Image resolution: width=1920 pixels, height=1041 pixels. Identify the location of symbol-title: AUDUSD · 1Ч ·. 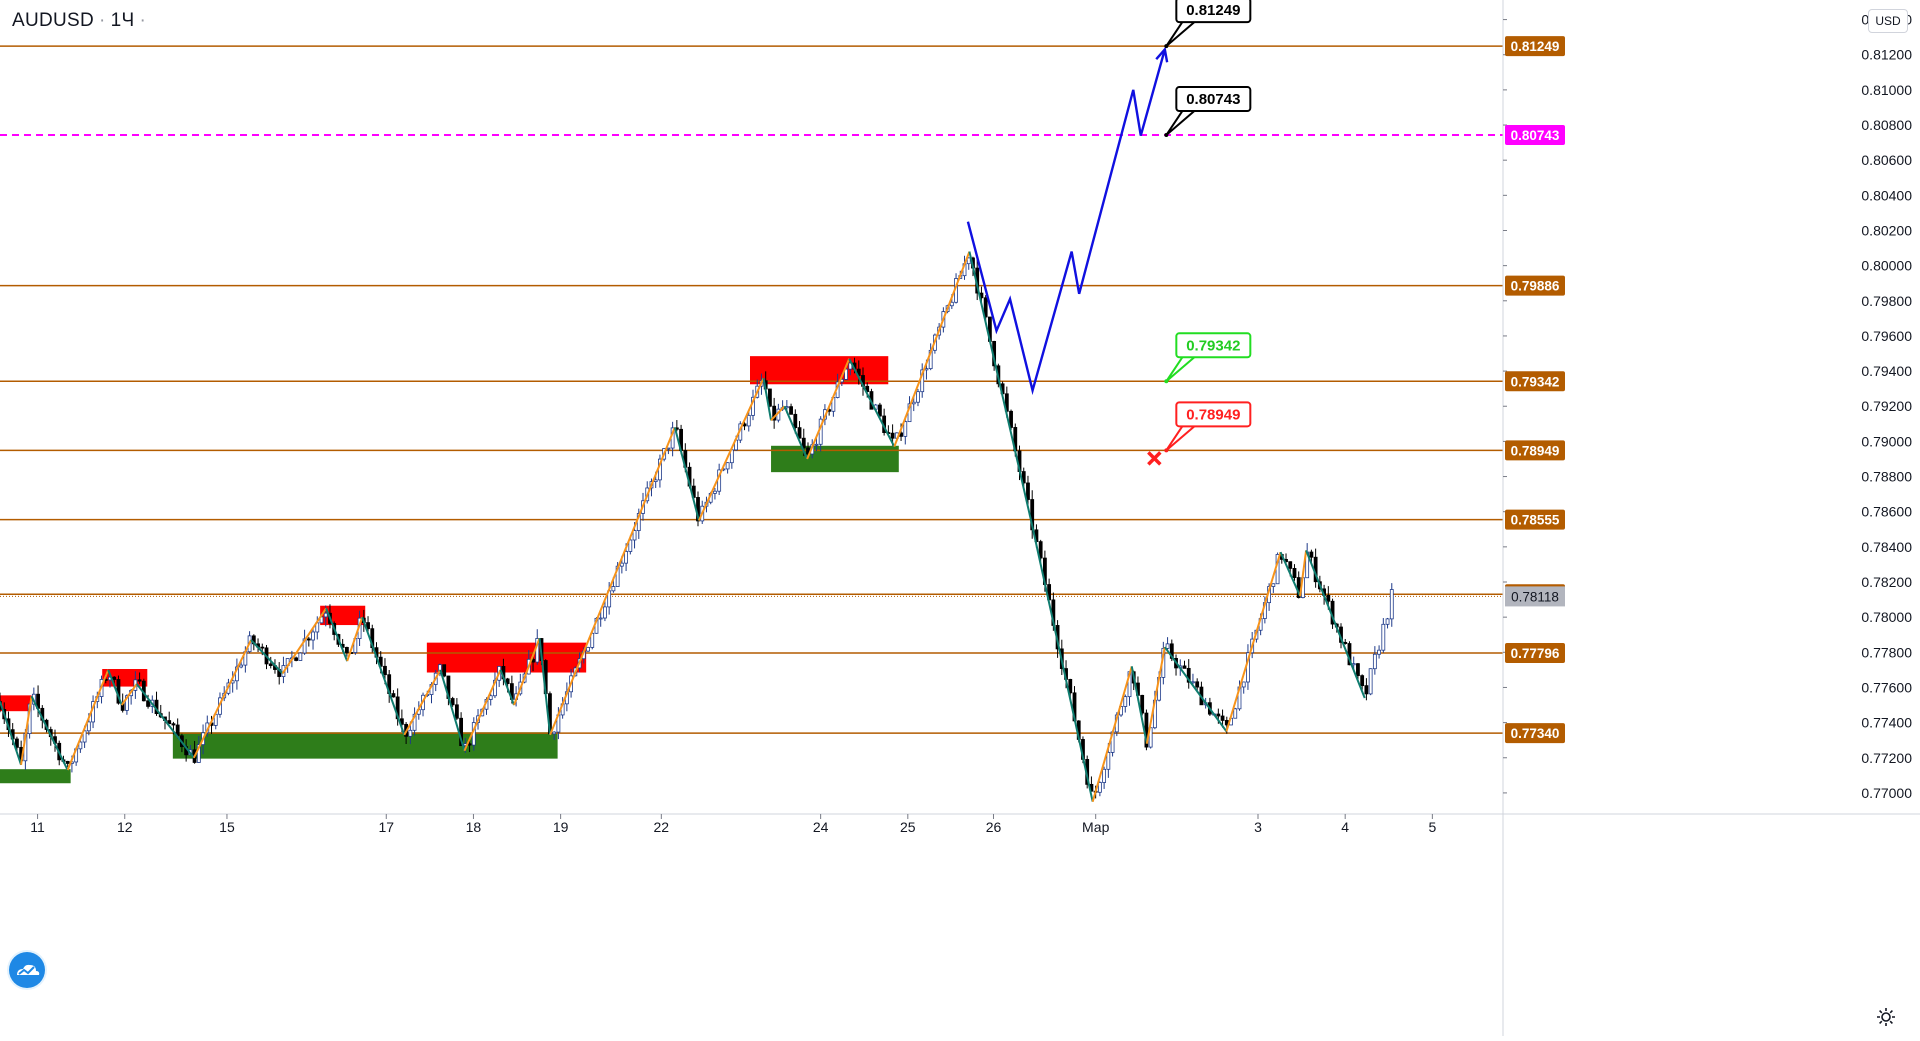
(81, 21).